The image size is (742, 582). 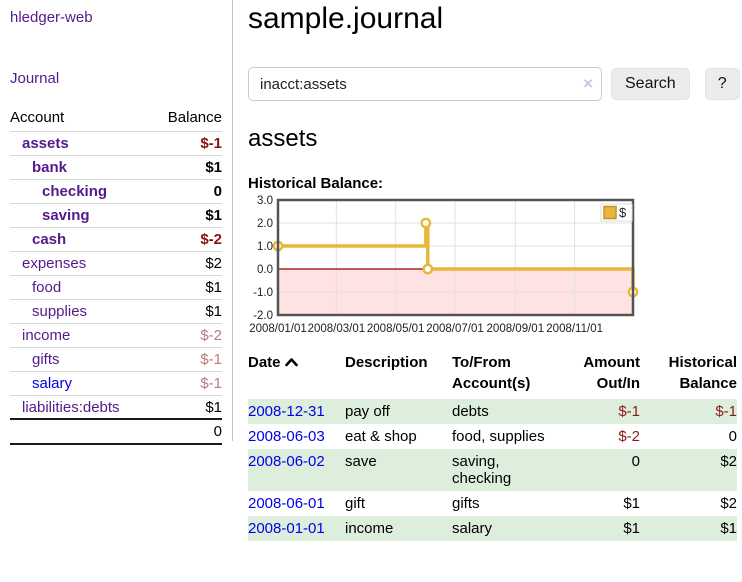 What do you see at coordinates (466, 503) in the screenshot?
I see `transaction-accounts: gifts` at bounding box center [466, 503].